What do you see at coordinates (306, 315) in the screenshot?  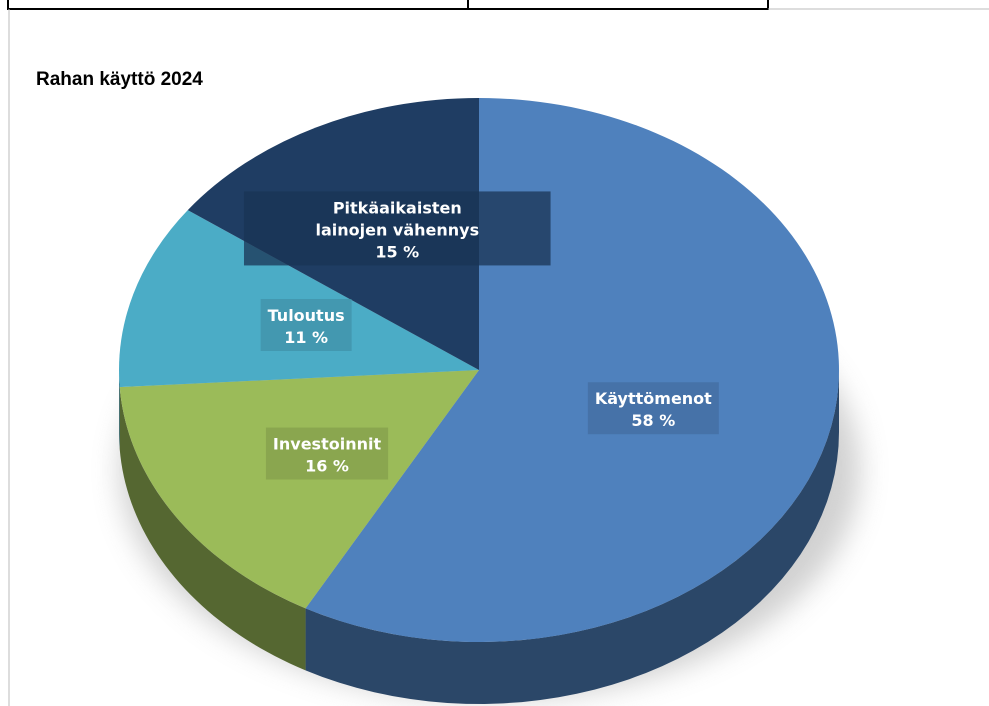 I see `category-label: Tuloutus` at bounding box center [306, 315].